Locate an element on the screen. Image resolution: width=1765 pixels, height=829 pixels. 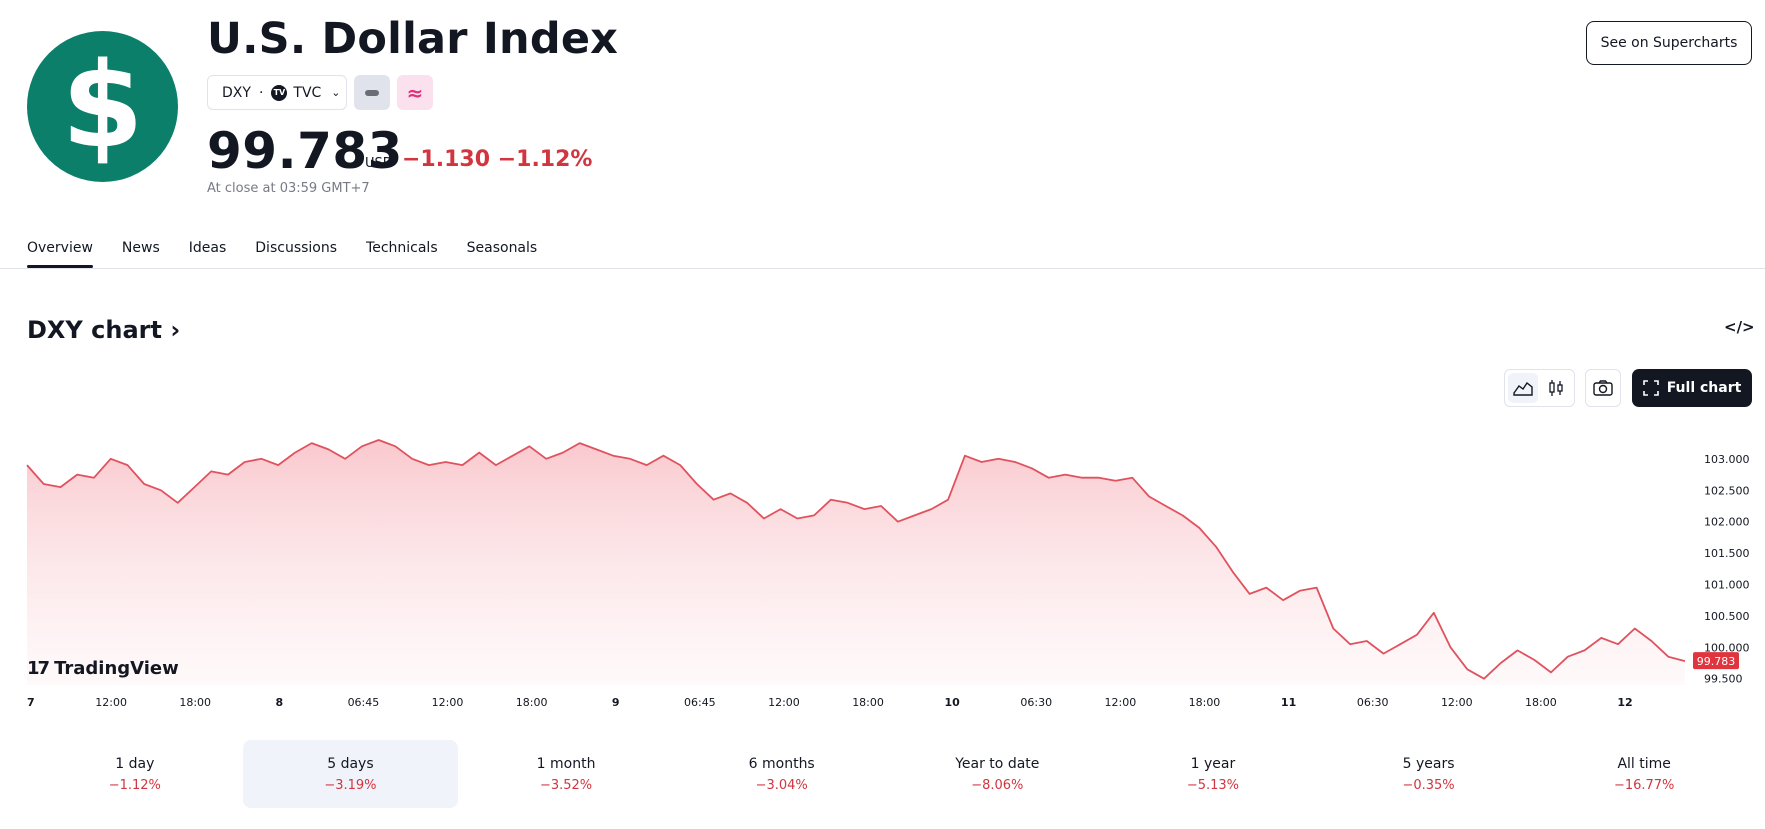
dash-icon is located at coordinates (372, 92).